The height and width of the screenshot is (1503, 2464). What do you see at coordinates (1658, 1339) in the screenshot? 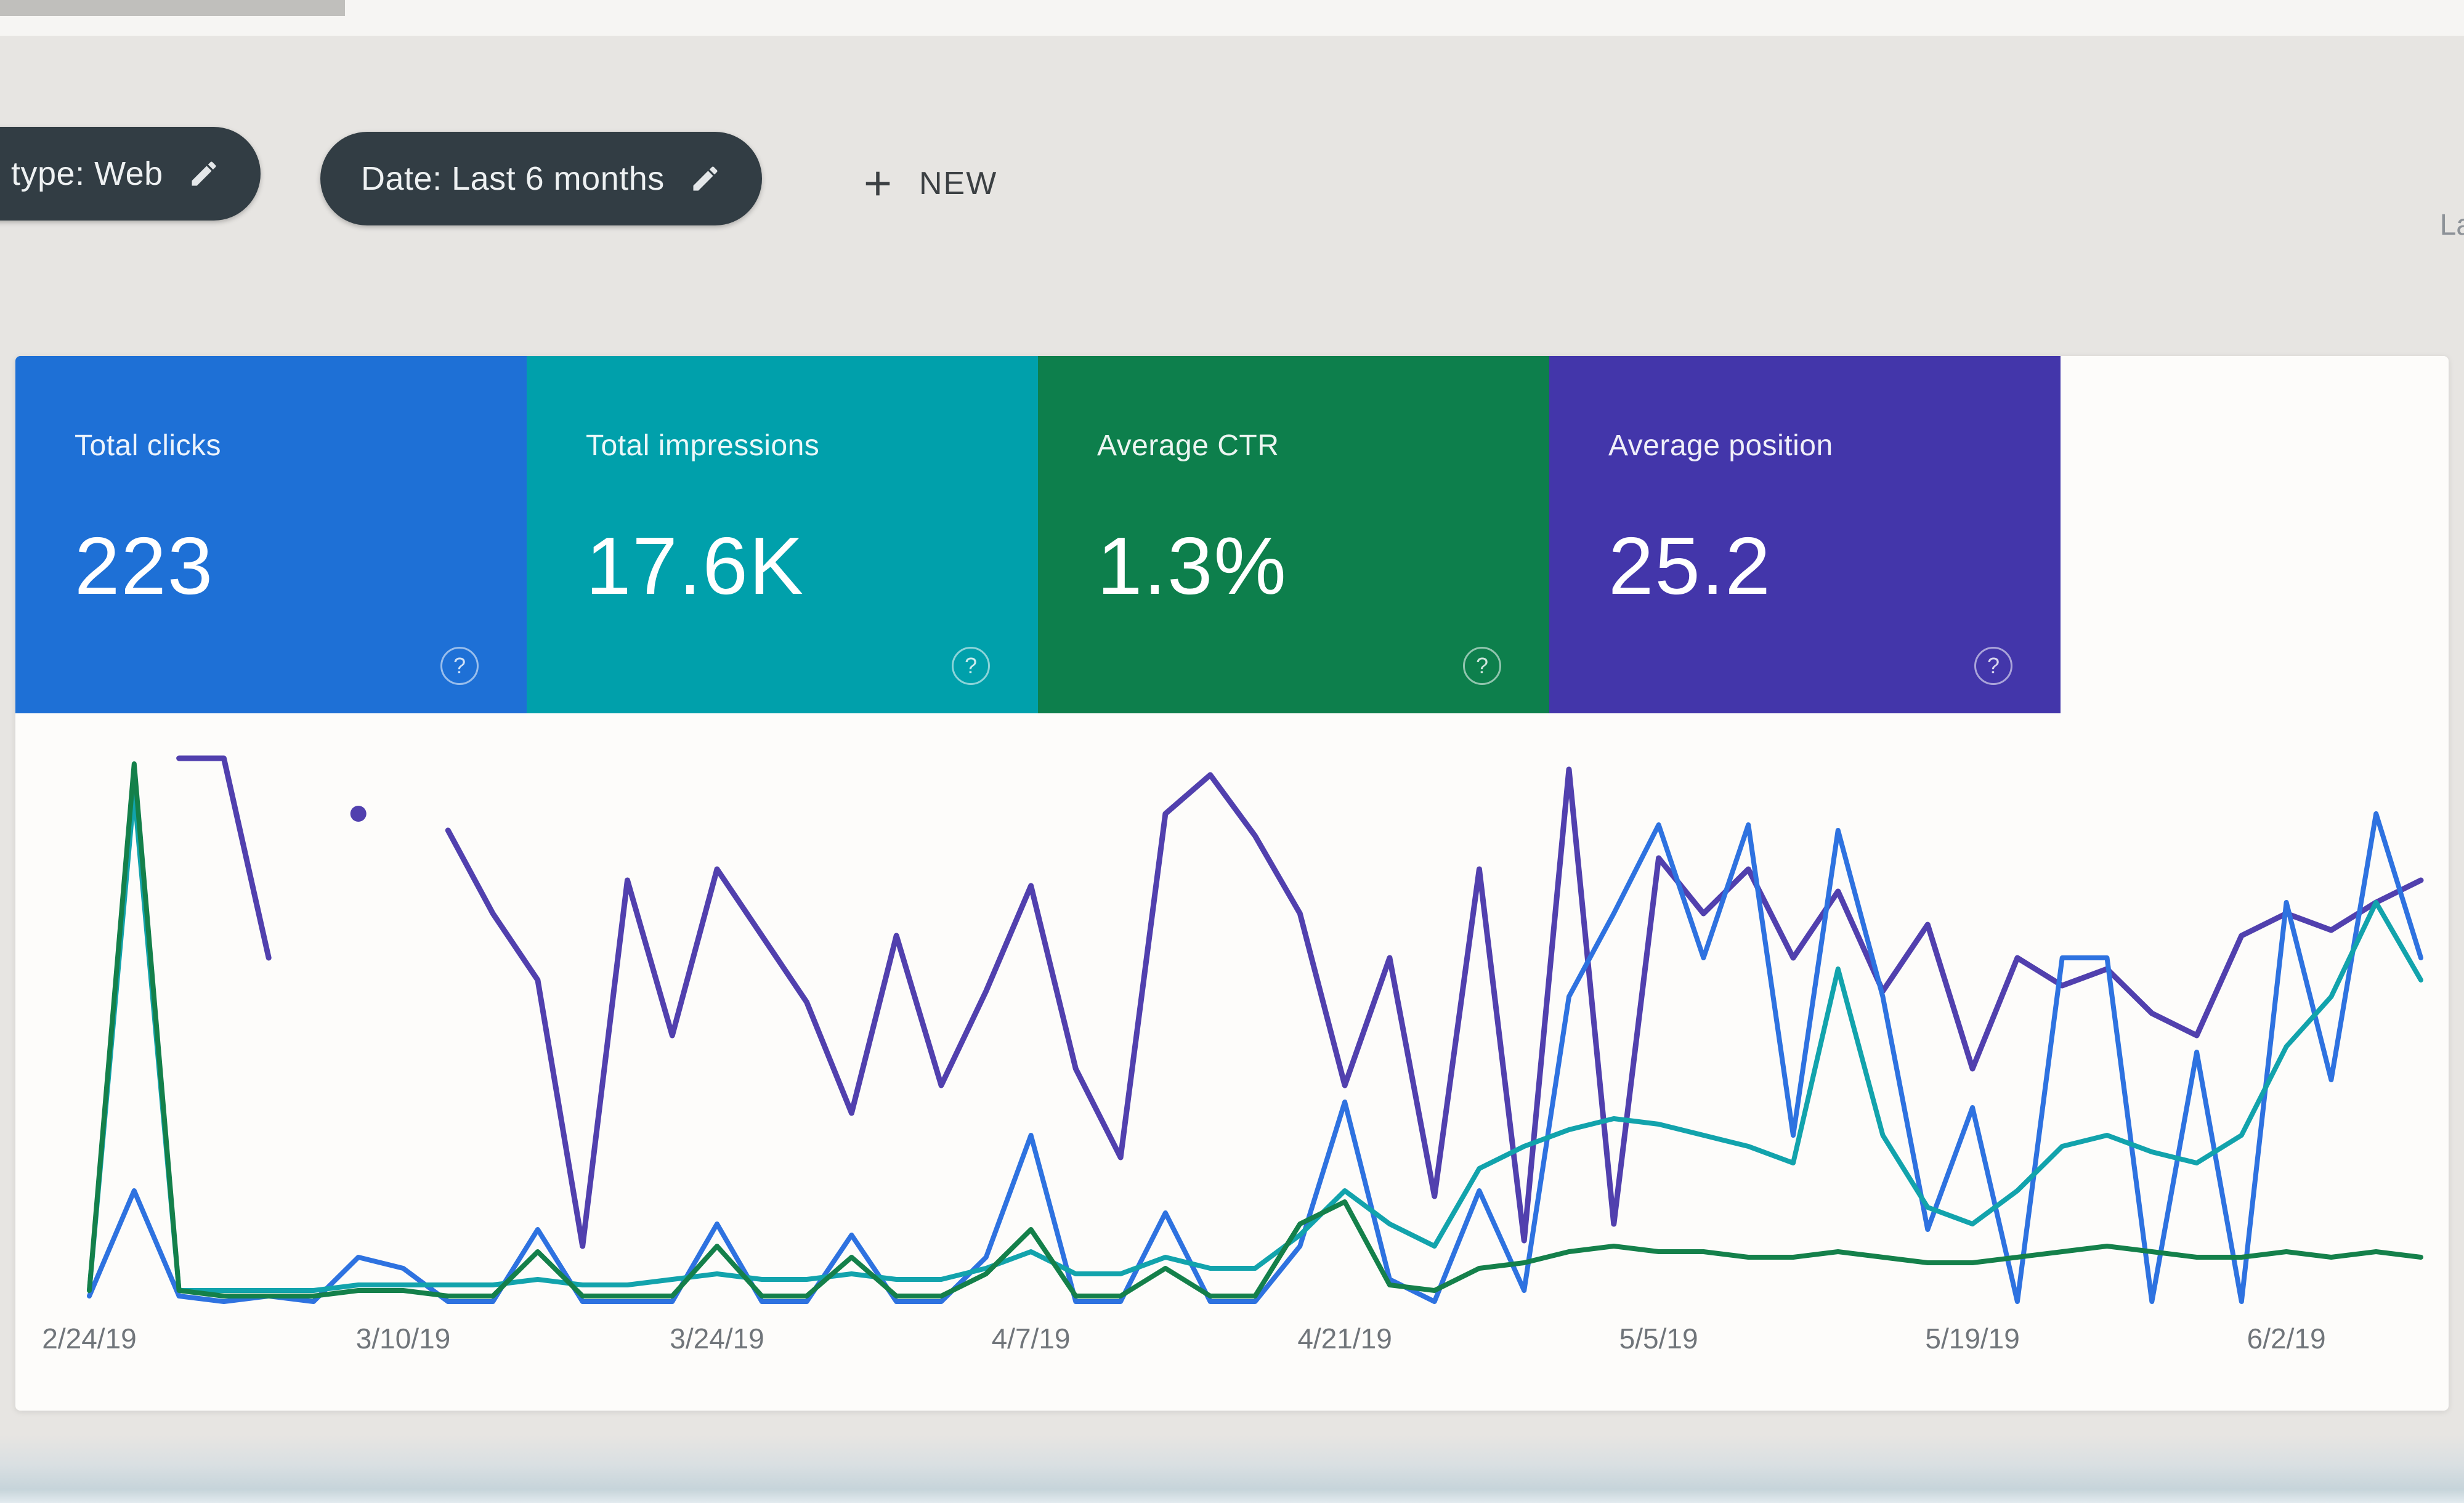
I see `x-axis-label: 5/5/19` at bounding box center [1658, 1339].